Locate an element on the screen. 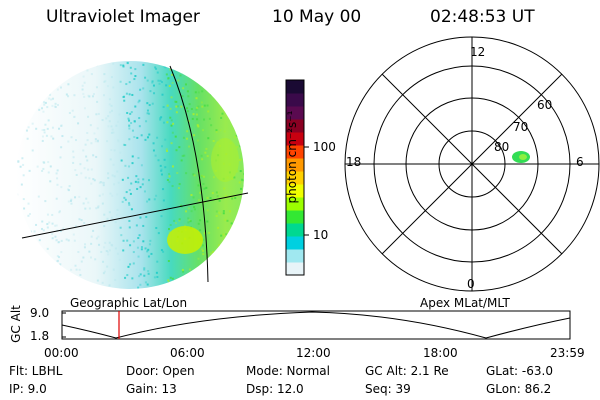 The image size is (600, 400). colorbar is located at coordinates (297, 177).